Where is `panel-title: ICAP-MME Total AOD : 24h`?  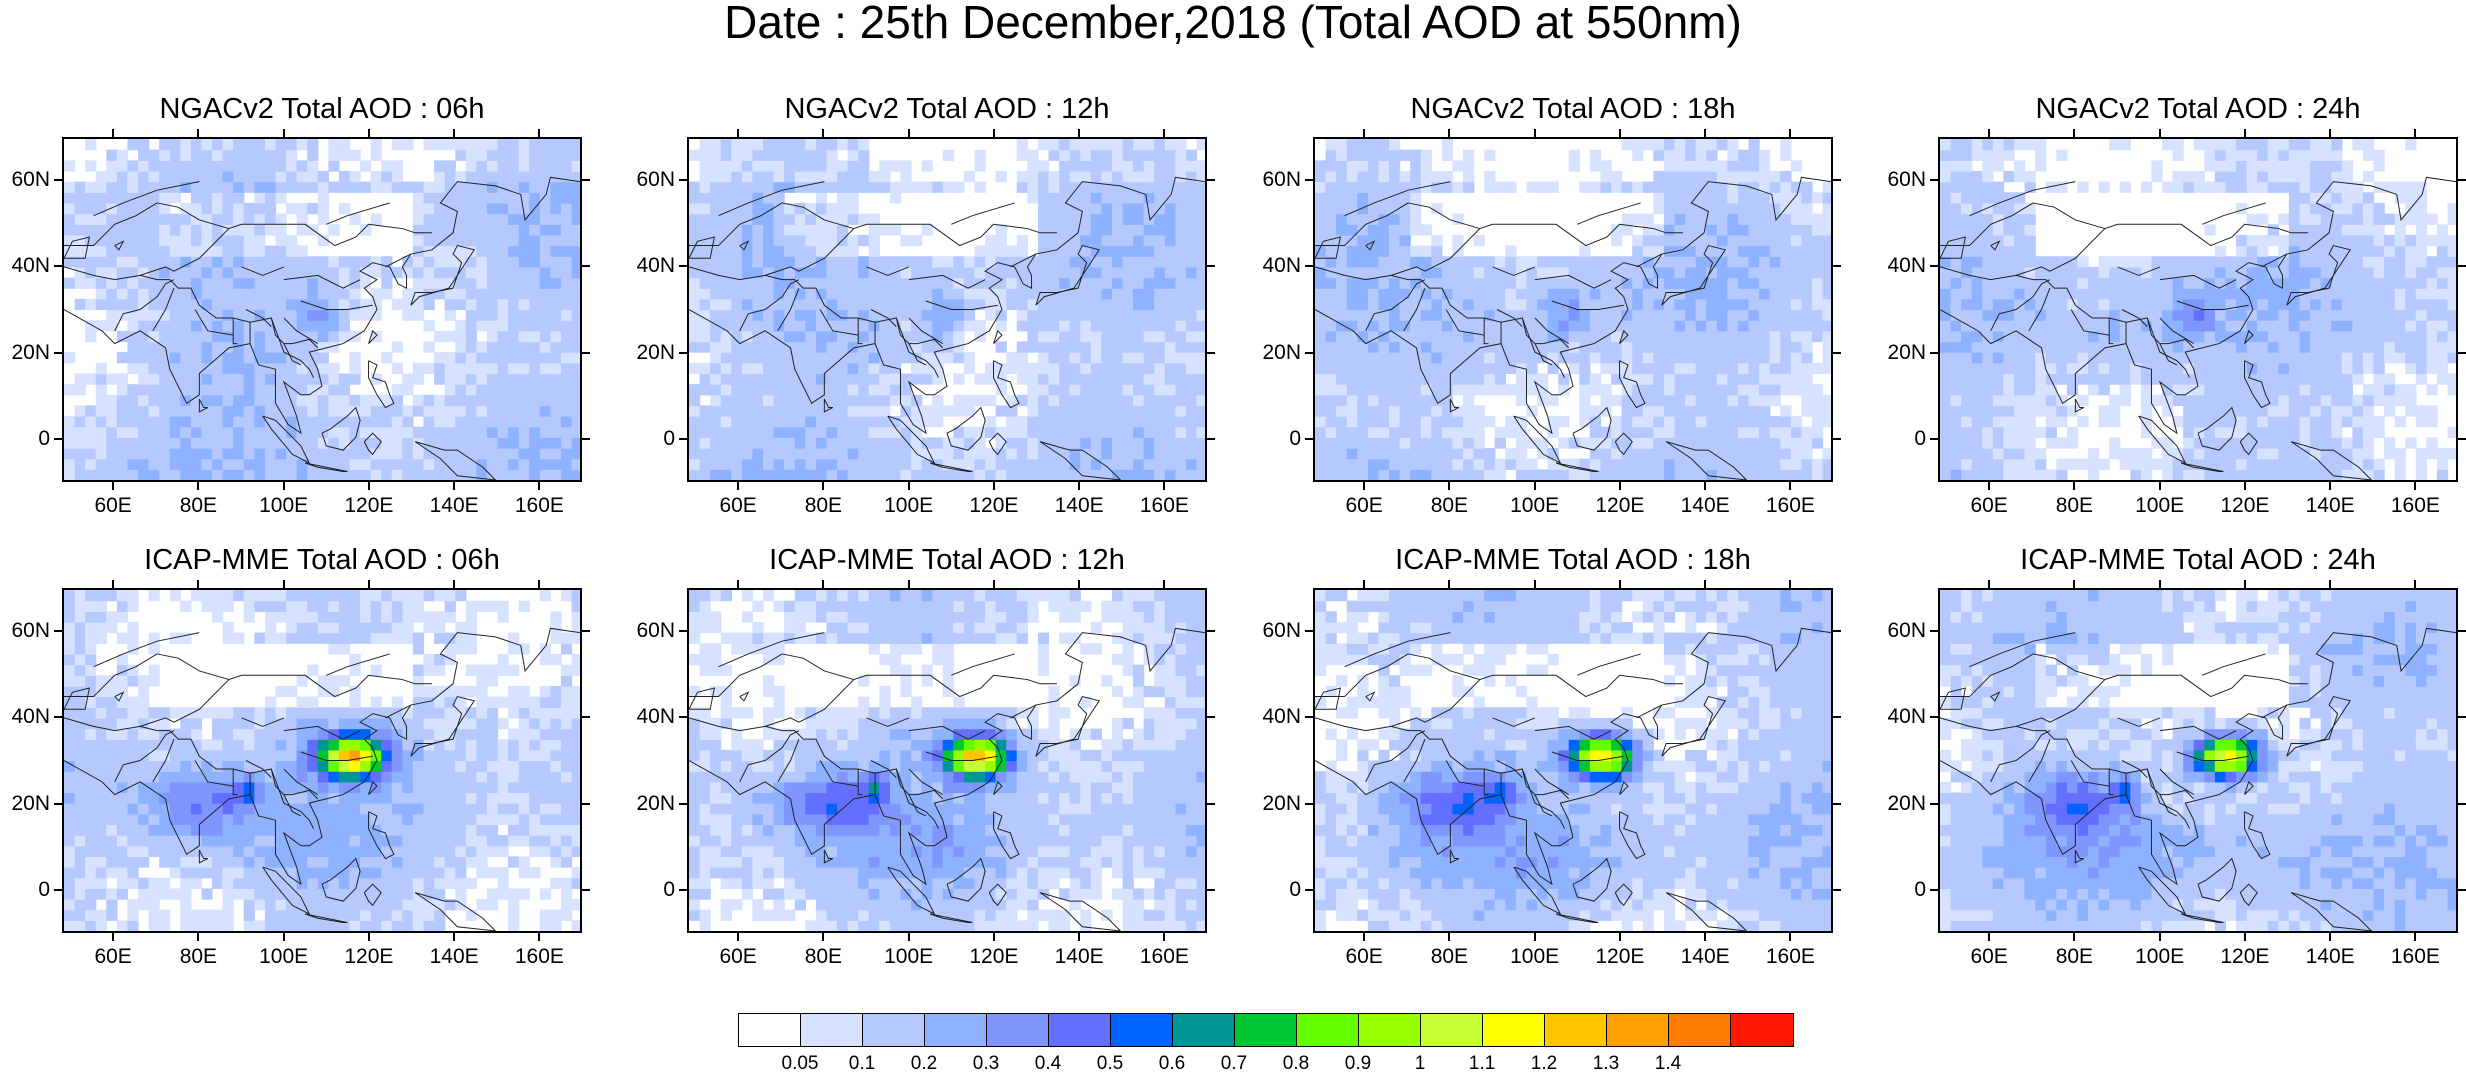 panel-title: ICAP-MME Total AOD : 24h is located at coordinates (2198, 560).